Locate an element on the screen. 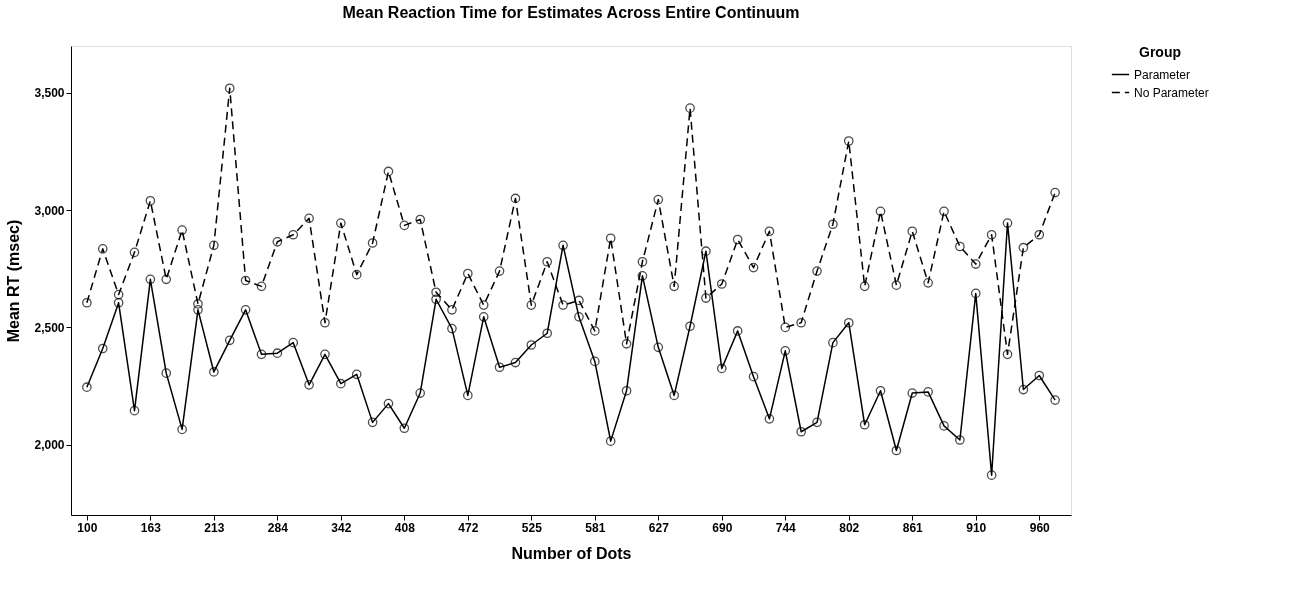  x-tick-label: 690 is located at coordinates (722, 527).